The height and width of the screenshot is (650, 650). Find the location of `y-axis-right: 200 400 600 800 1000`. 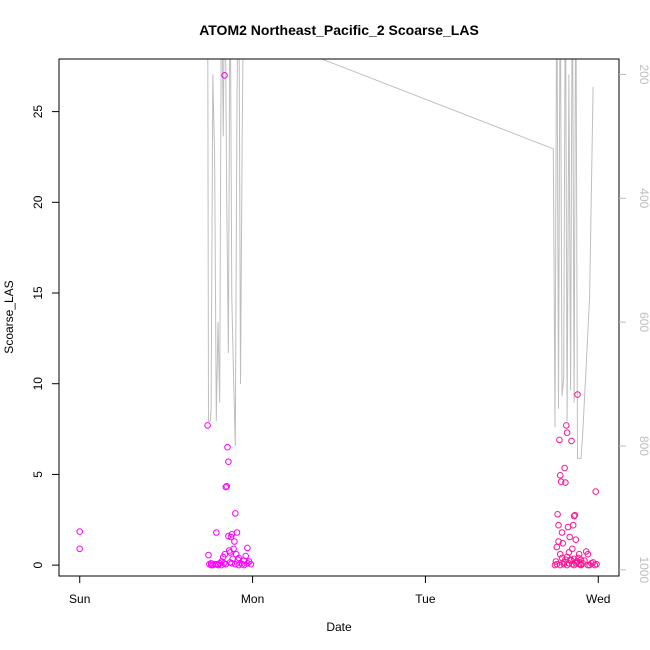

y-axis-right: 200 400 600 800 1000 is located at coordinates (634, 323).